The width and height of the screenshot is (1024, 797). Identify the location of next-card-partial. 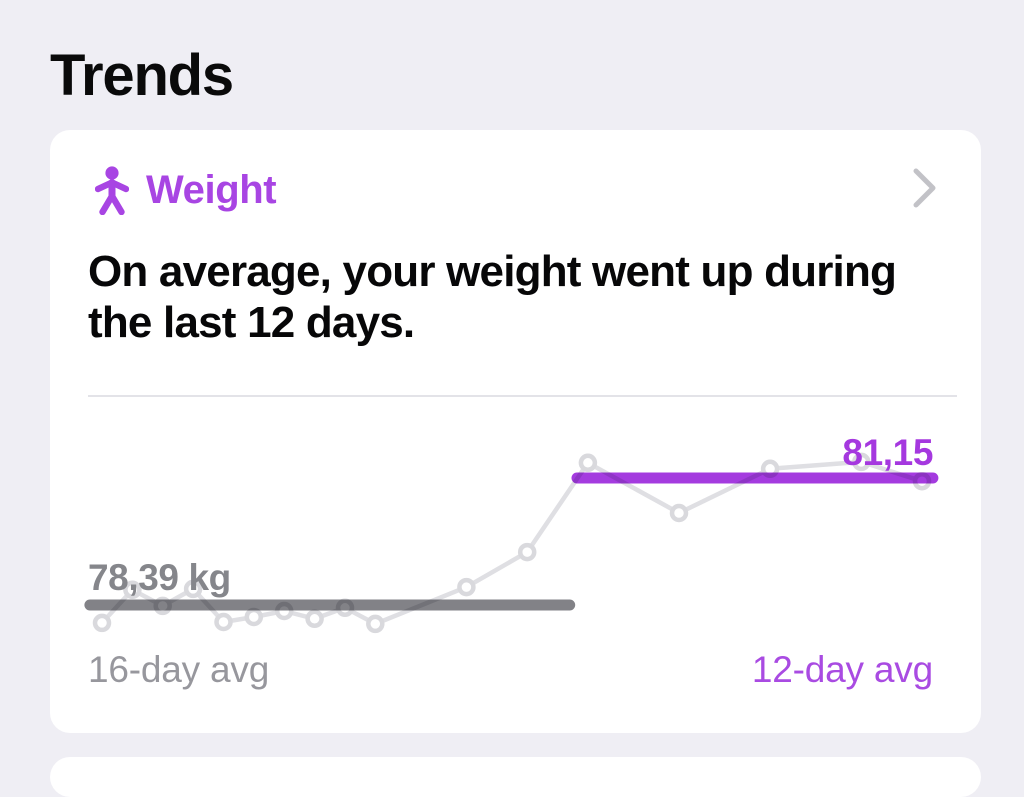
(515, 777).